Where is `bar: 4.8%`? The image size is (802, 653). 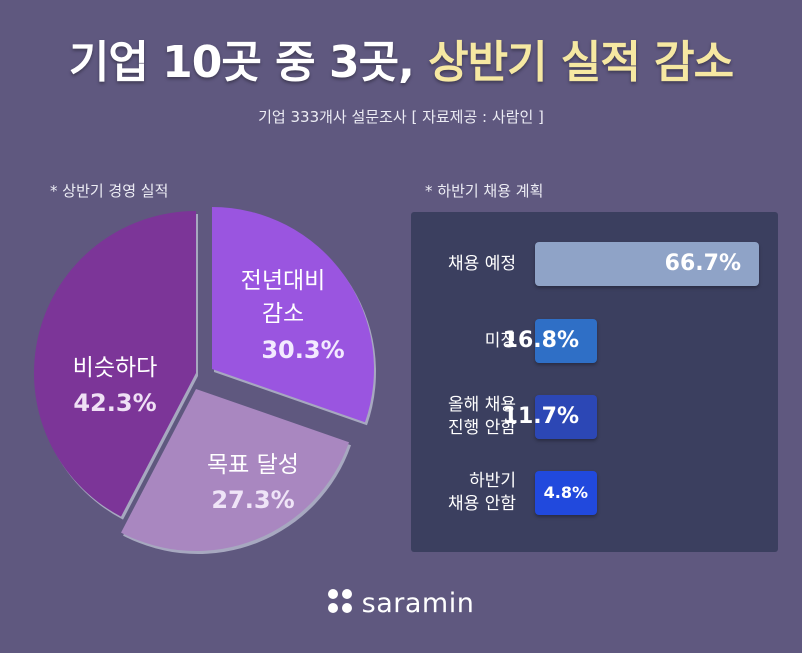 bar: 4.8% is located at coordinates (566, 493).